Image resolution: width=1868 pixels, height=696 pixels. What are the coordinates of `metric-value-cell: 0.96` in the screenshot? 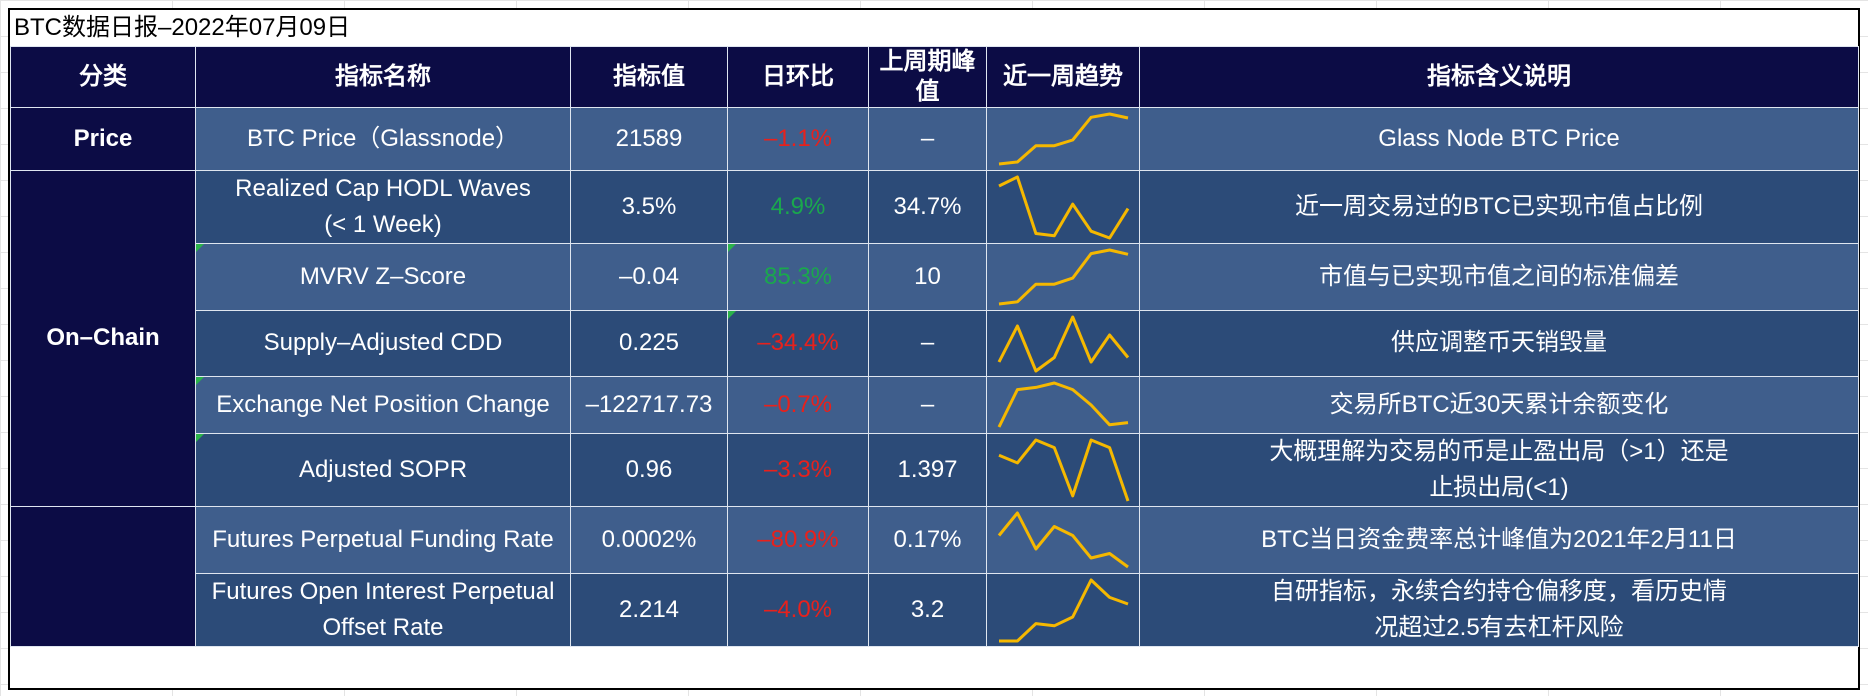 It's located at (649, 470).